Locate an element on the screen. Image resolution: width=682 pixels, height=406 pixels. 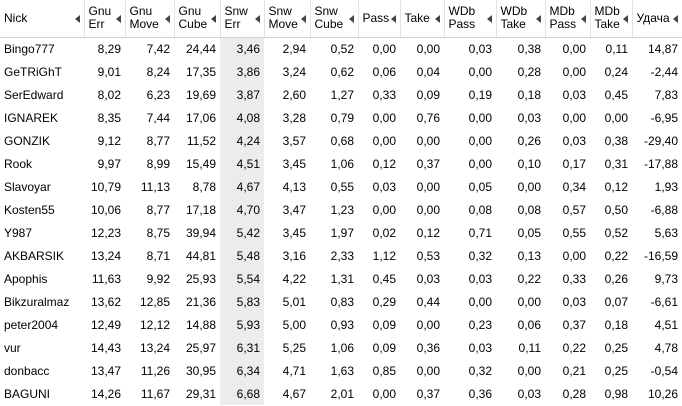
column-header: Удача is located at coordinates (657, 19).